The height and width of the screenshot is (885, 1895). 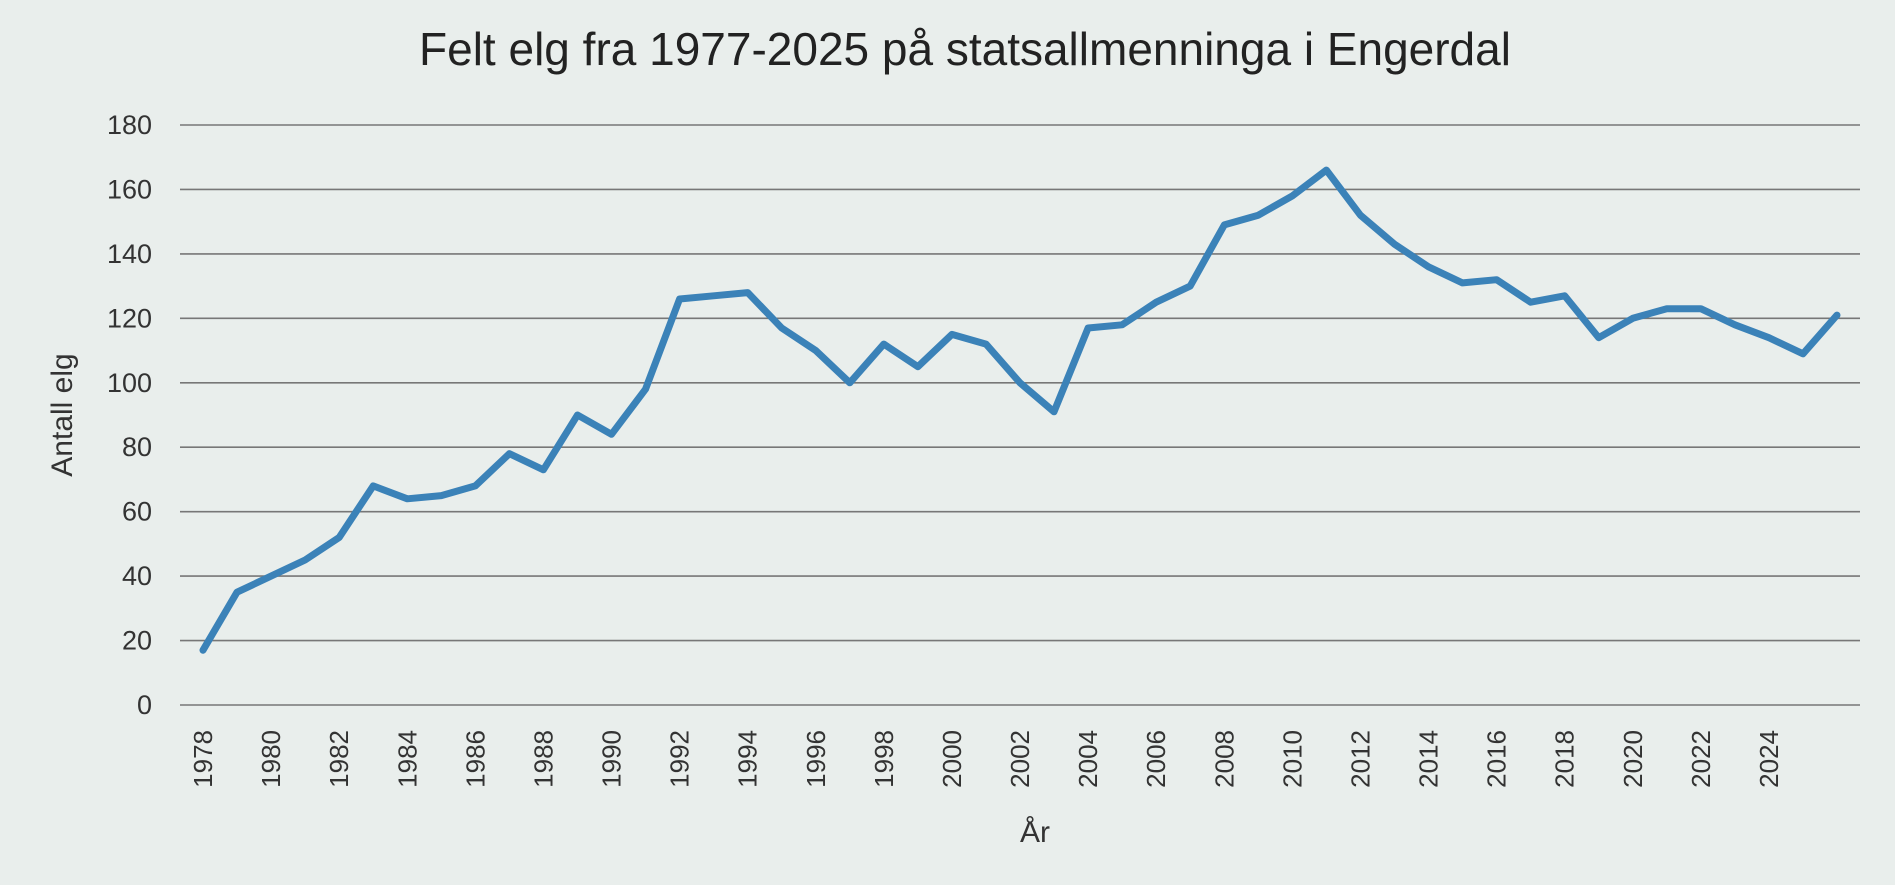 What do you see at coordinates (612, 759) in the screenshot?
I see `x-tick-label: 1990` at bounding box center [612, 759].